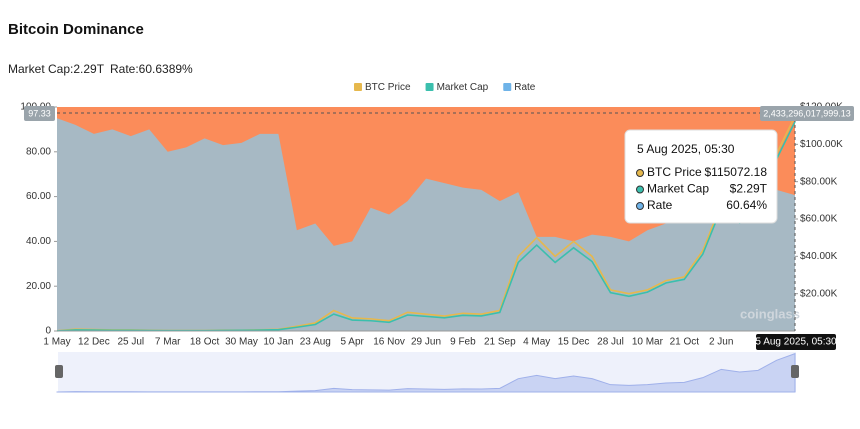  What do you see at coordinates (76, 29) in the screenshot?
I see `page-title: Bitcoin Dominance` at bounding box center [76, 29].